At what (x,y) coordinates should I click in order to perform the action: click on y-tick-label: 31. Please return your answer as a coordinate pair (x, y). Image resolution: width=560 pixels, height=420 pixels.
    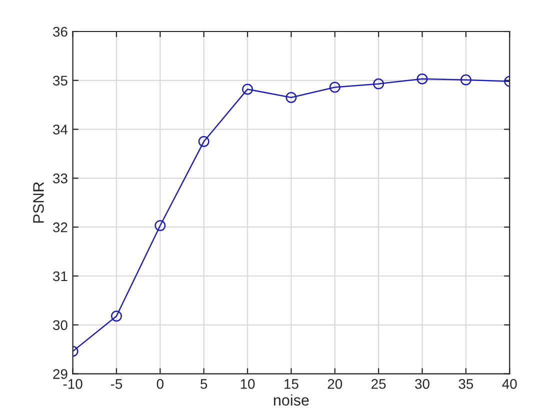
    Looking at the image, I should click on (60, 276).